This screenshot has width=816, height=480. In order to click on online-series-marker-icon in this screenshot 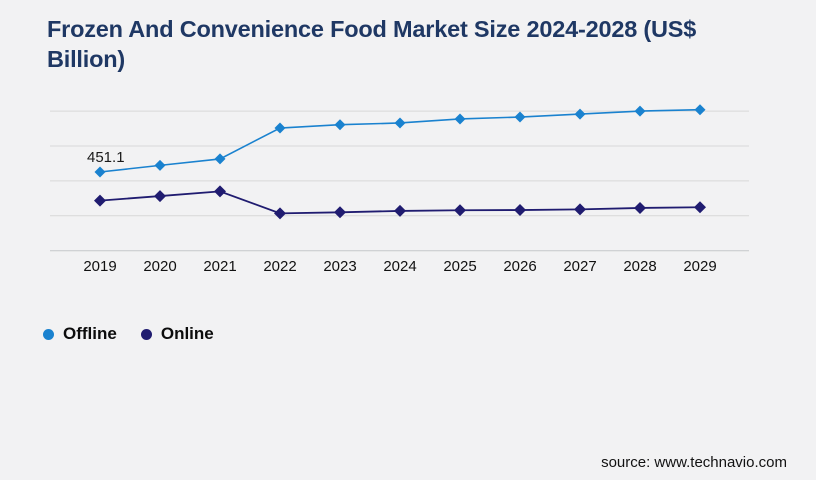, I will do `click(146, 334)`.